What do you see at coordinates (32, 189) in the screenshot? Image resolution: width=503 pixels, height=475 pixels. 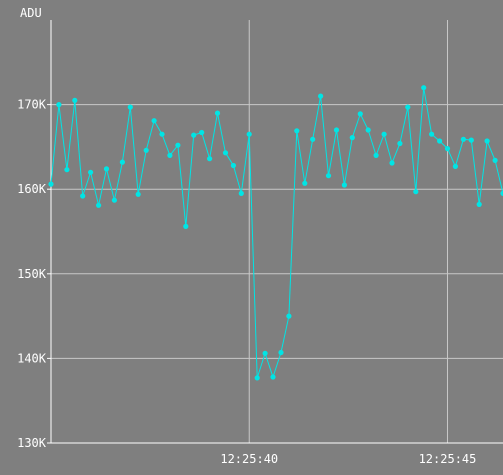 I see `y-tick-label: 160K` at bounding box center [32, 189].